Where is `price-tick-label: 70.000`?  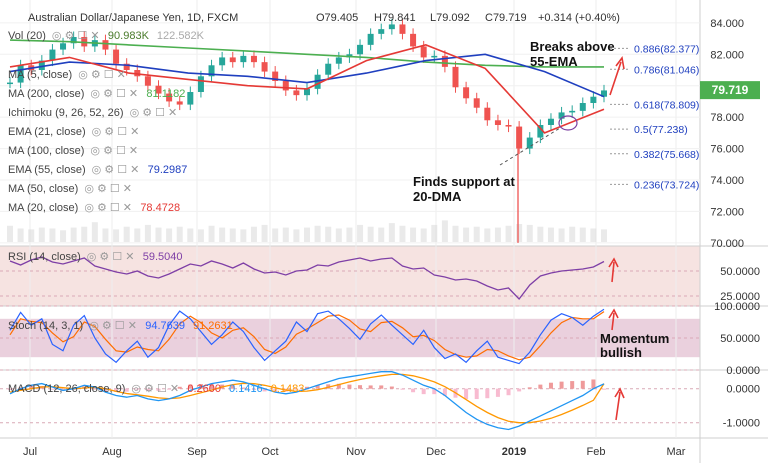
price-tick-label: 70.000 is located at coordinates (727, 244).